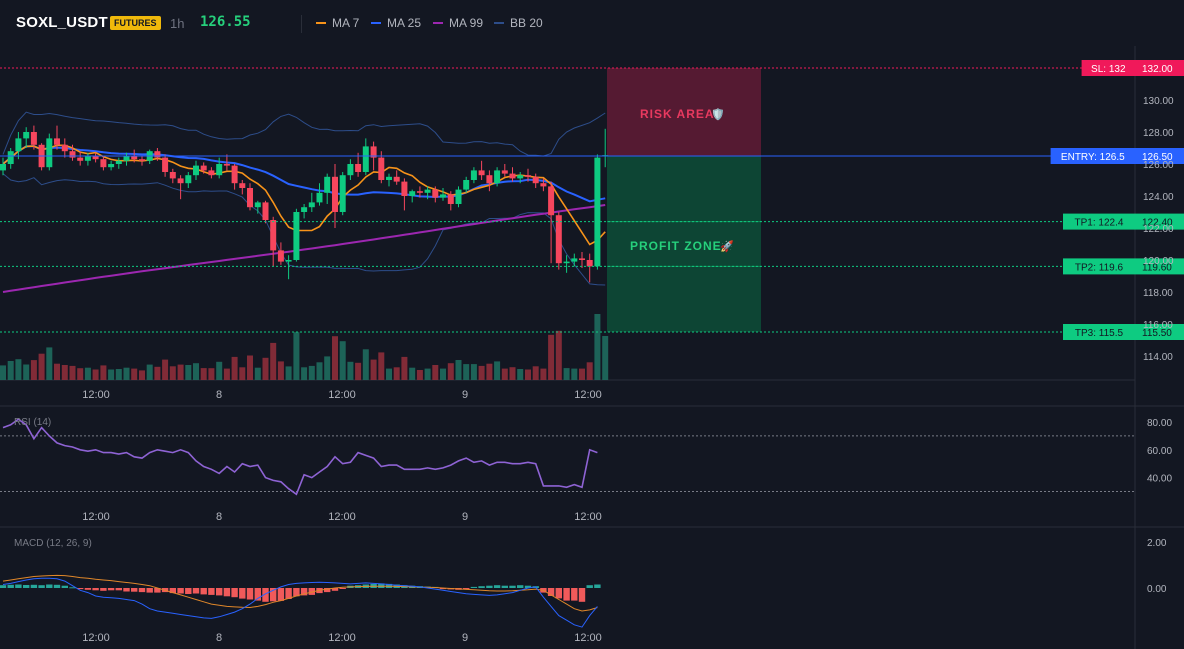  I want to click on legend-ma99: MA 99, so click(458, 23).